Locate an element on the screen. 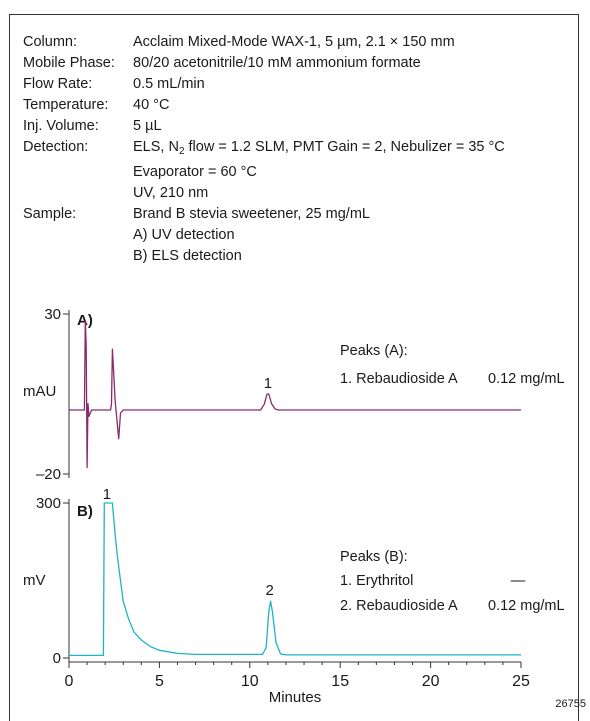  condition-value: B) ELS detection is located at coordinates (187, 256).